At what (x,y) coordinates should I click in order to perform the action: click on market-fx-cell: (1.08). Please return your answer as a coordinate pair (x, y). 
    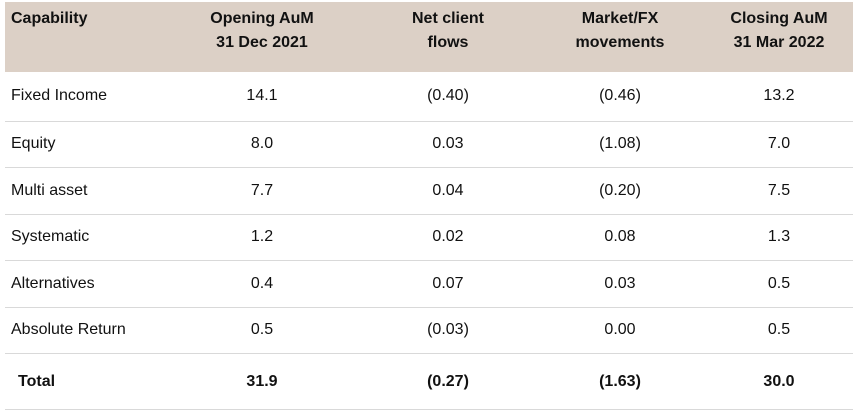
    Looking at the image, I should click on (620, 144).